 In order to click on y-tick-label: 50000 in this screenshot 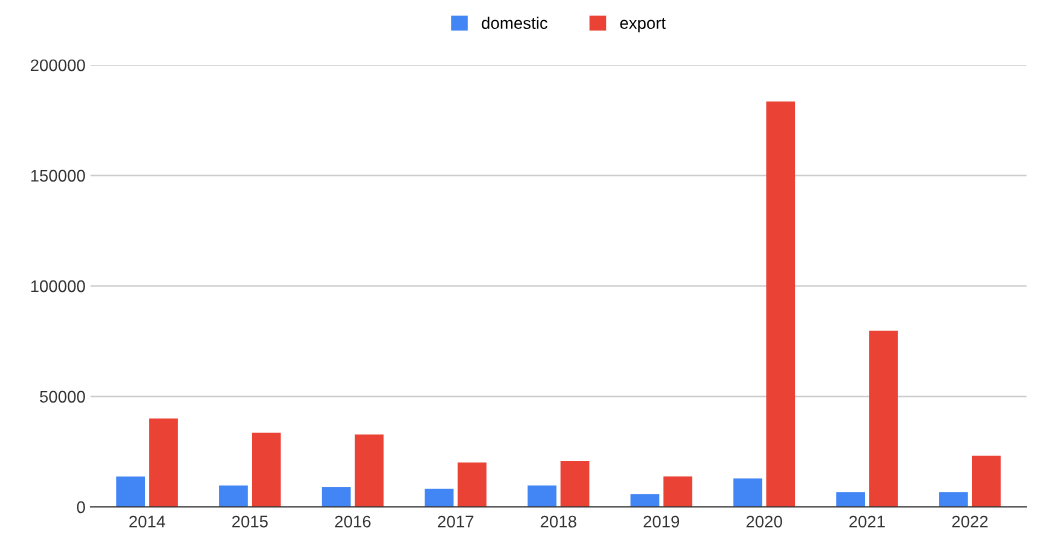, I will do `click(62, 396)`.